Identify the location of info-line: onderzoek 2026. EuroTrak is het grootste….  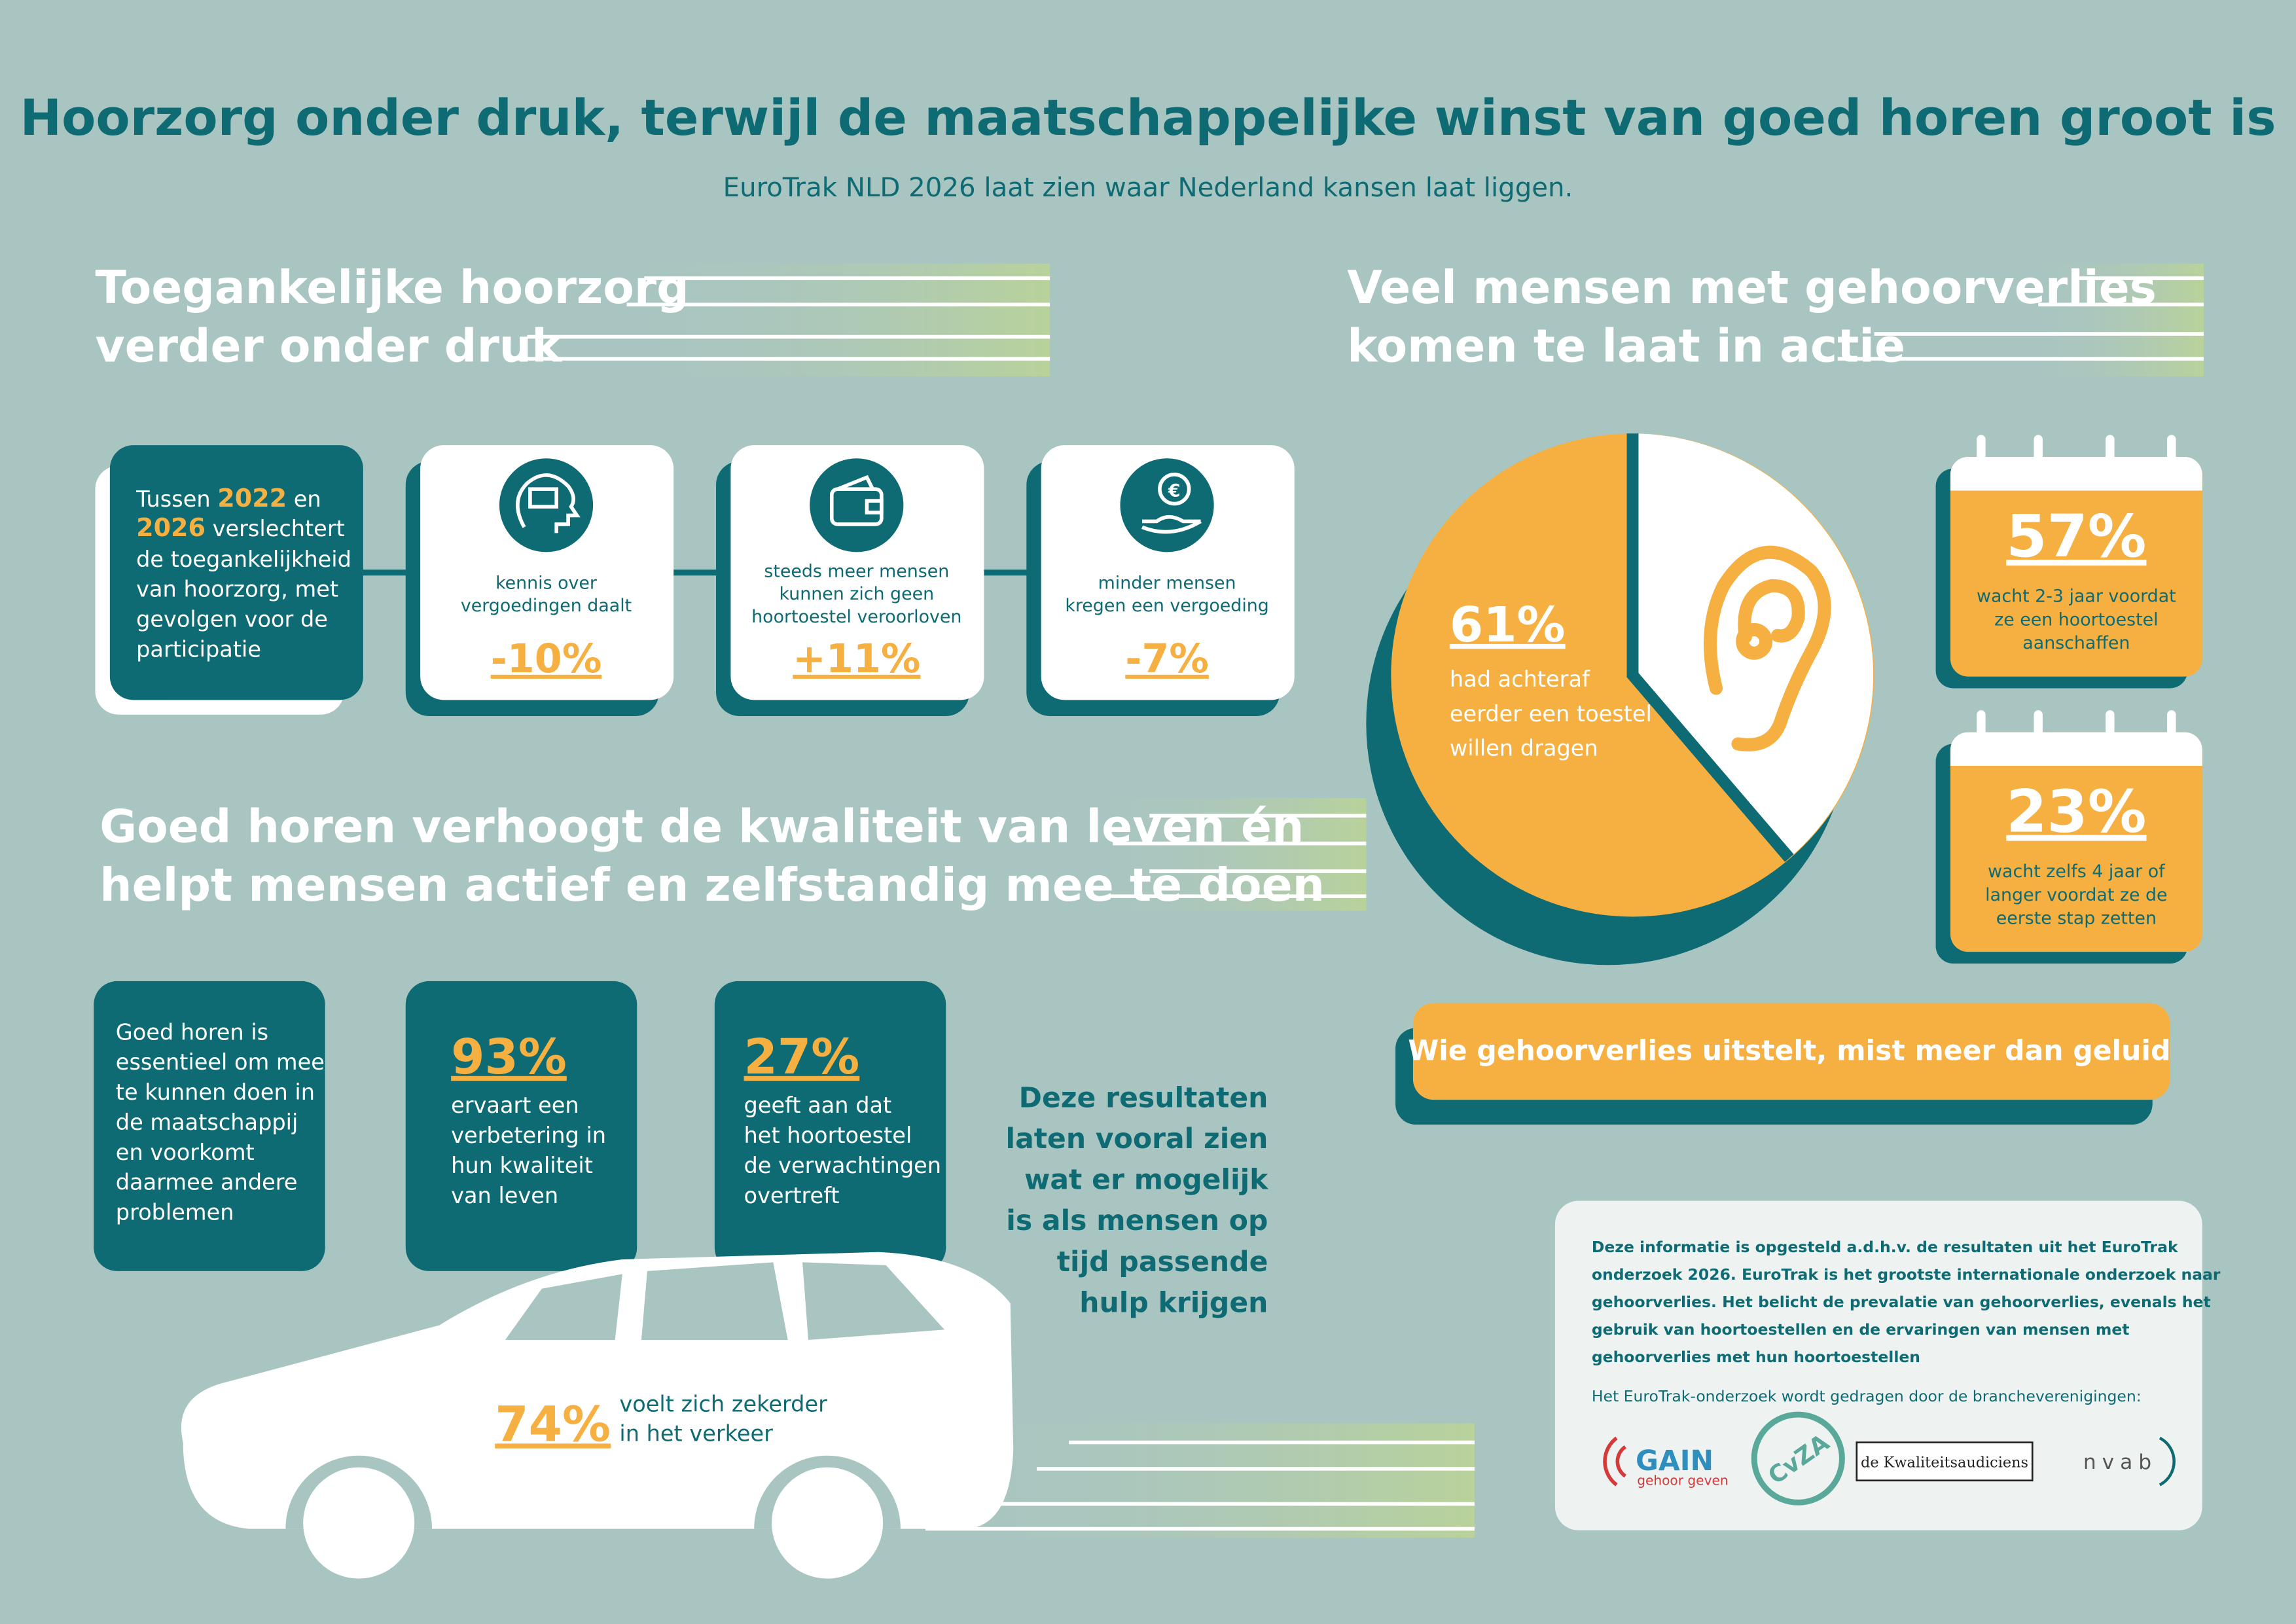
(1907, 1274).